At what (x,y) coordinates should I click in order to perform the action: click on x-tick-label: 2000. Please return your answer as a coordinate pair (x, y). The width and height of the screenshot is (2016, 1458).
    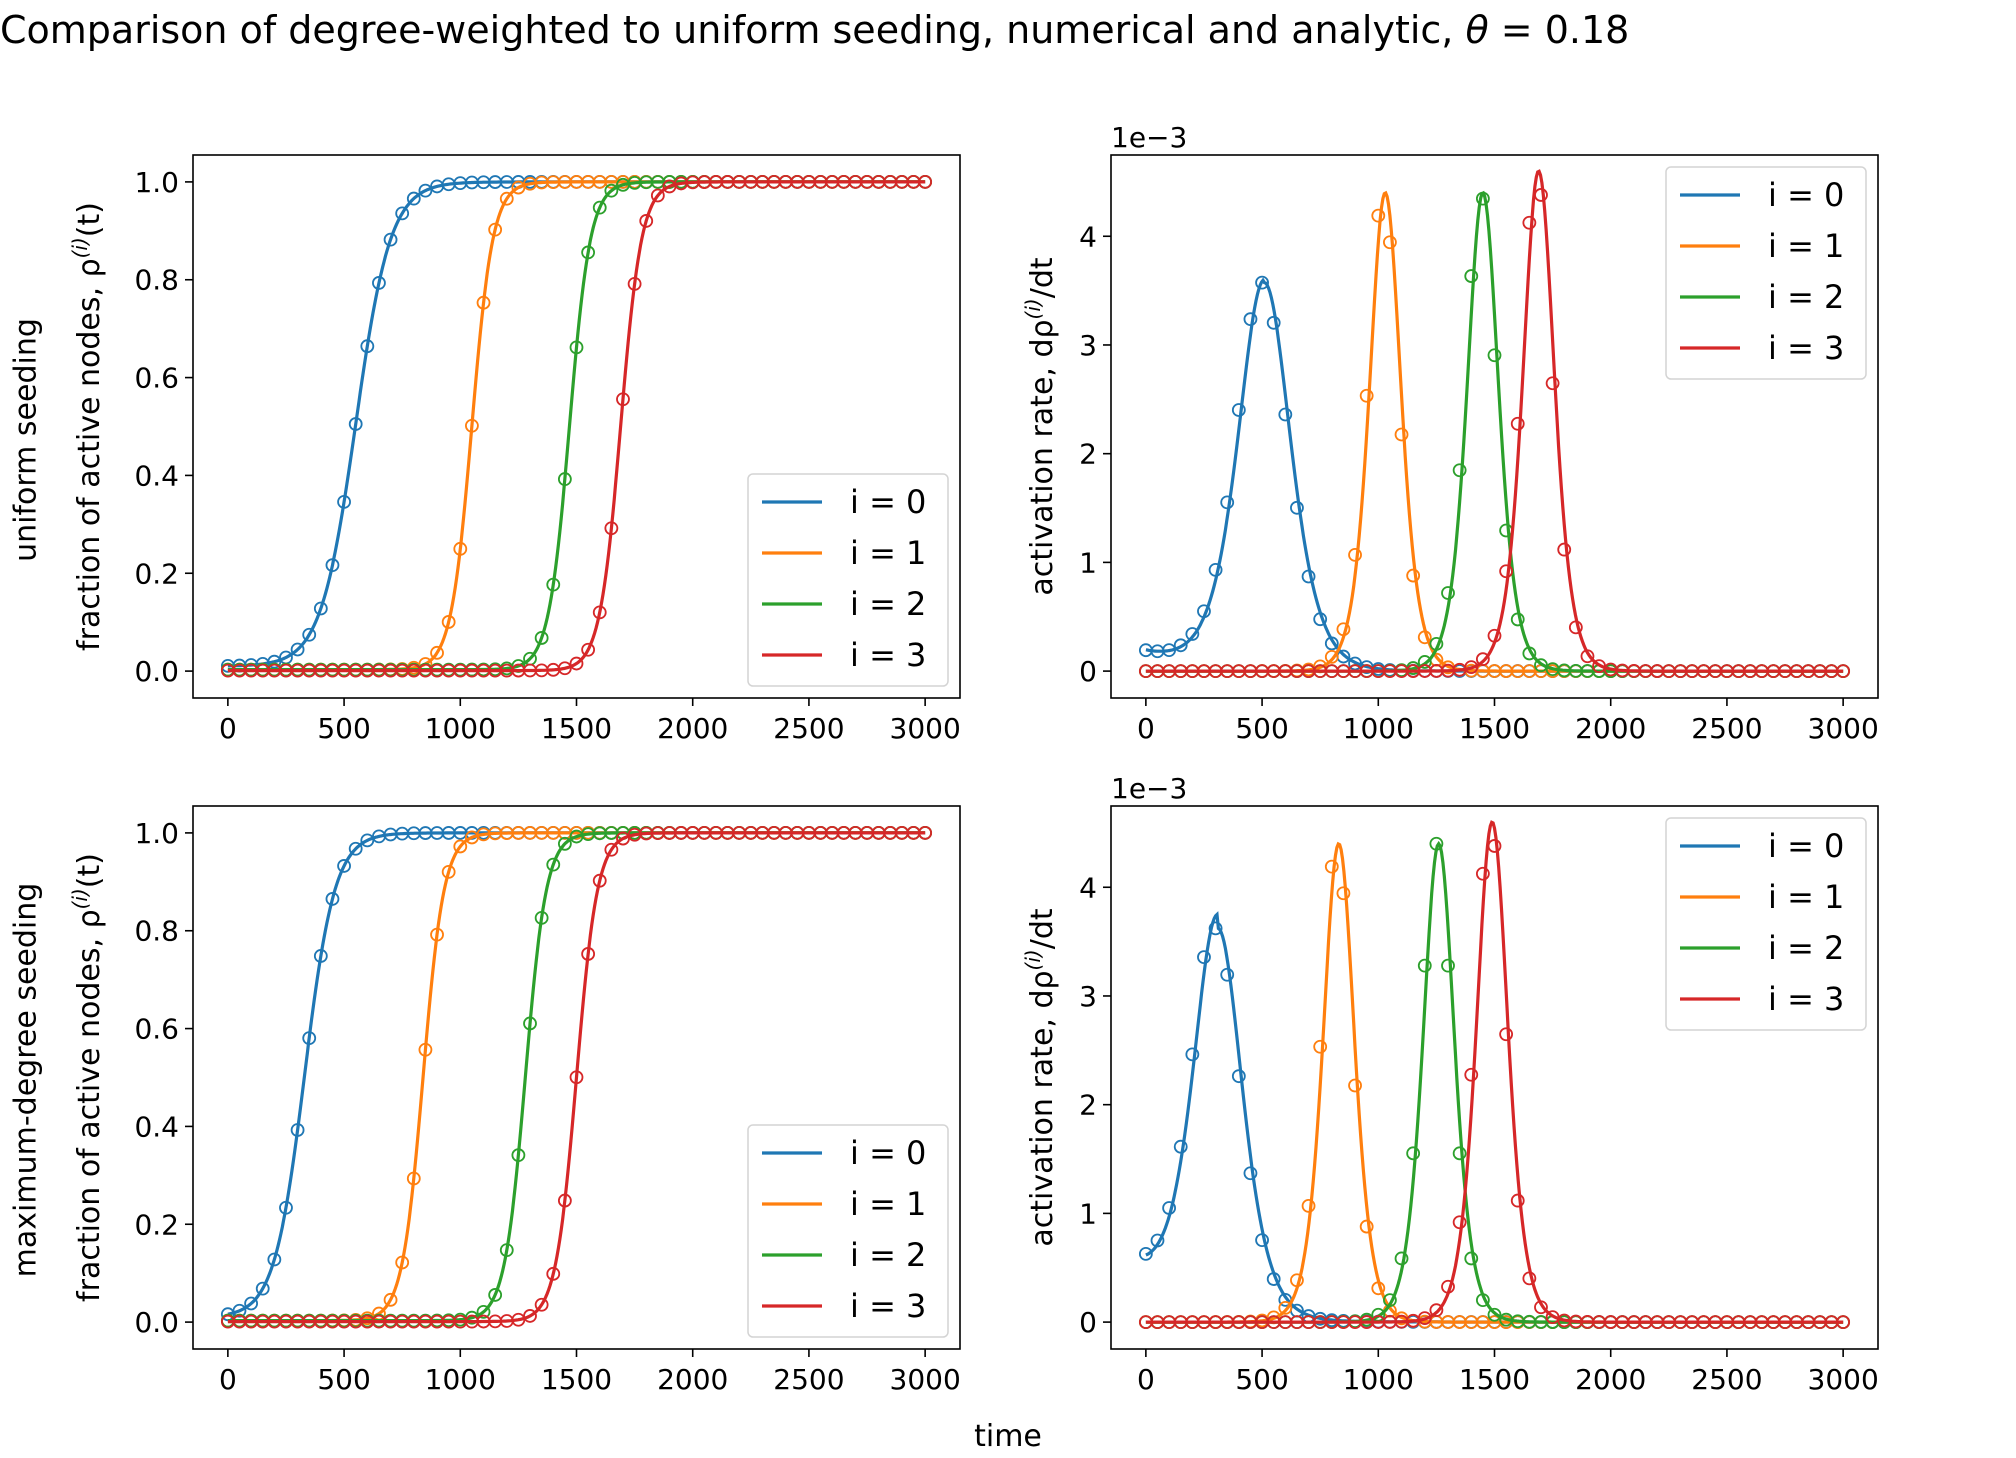
    Looking at the image, I should click on (692, 1379).